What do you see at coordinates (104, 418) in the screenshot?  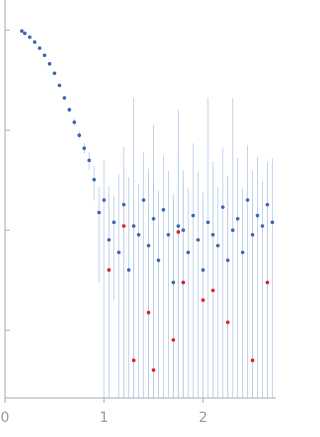 I see `x-tick-label: 1` at bounding box center [104, 418].